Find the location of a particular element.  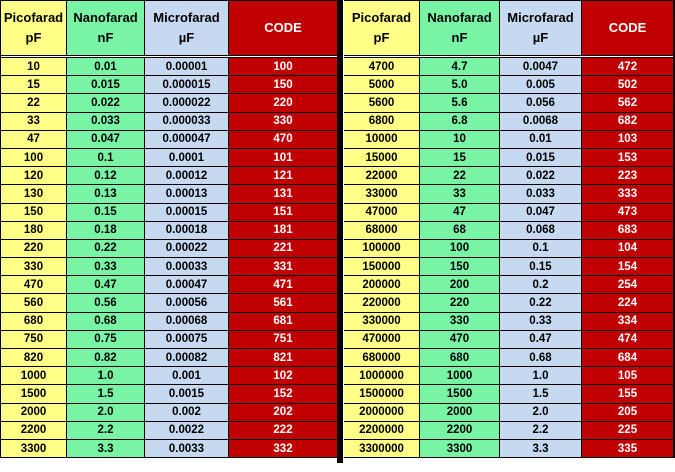

microfarad-cell: 0.00001 is located at coordinates (187, 66).